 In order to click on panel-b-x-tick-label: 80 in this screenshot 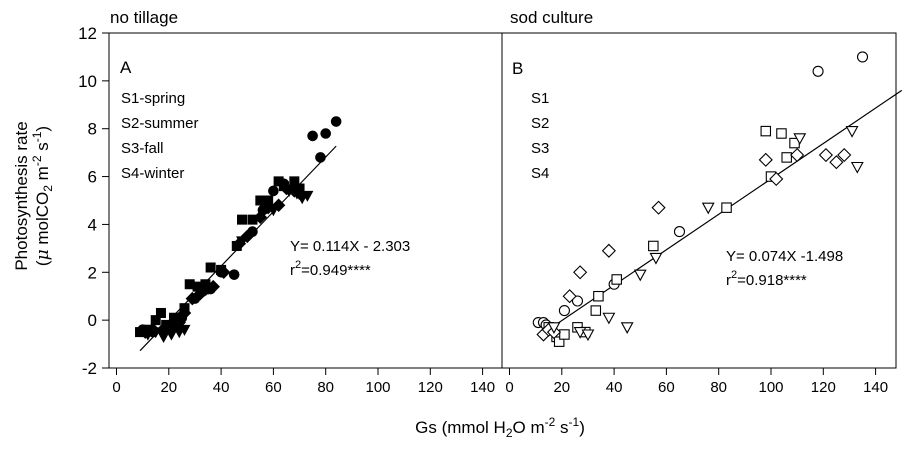, I will do `click(718, 387)`.